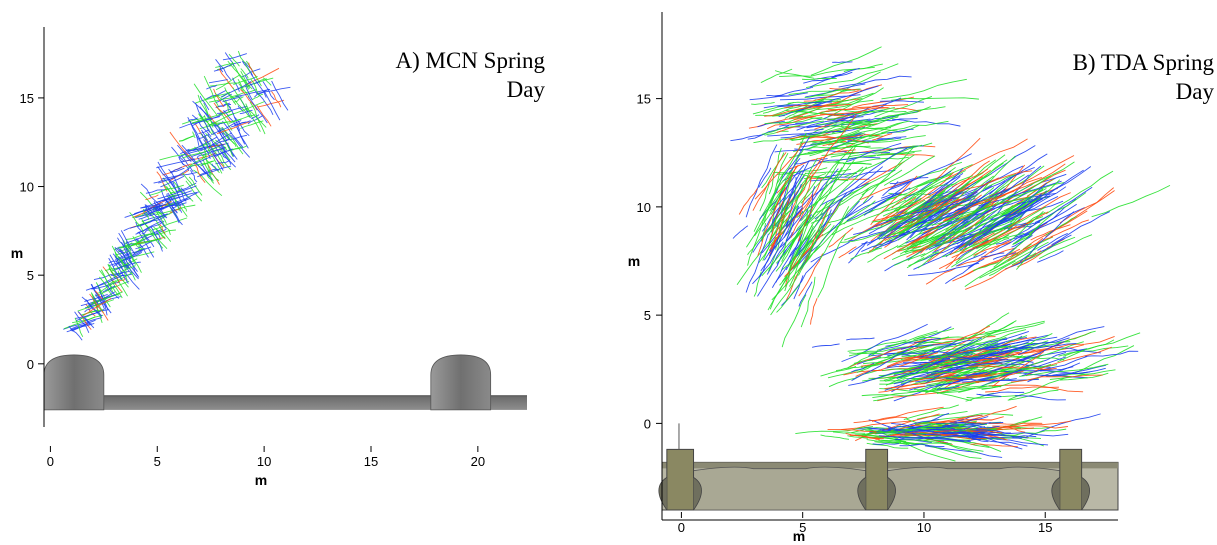  What do you see at coordinates (890, 465) in the screenshot?
I see `wall-top` at bounding box center [890, 465].